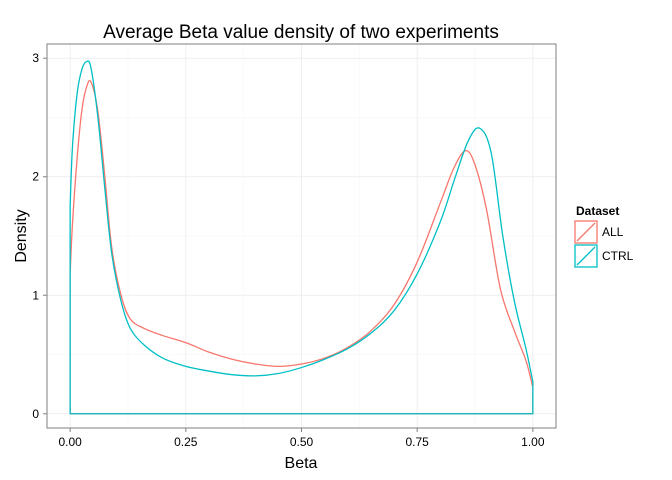  What do you see at coordinates (186, 442) in the screenshot?
I see `x-tick-label: 0.25` at bounding box center [186, 442].